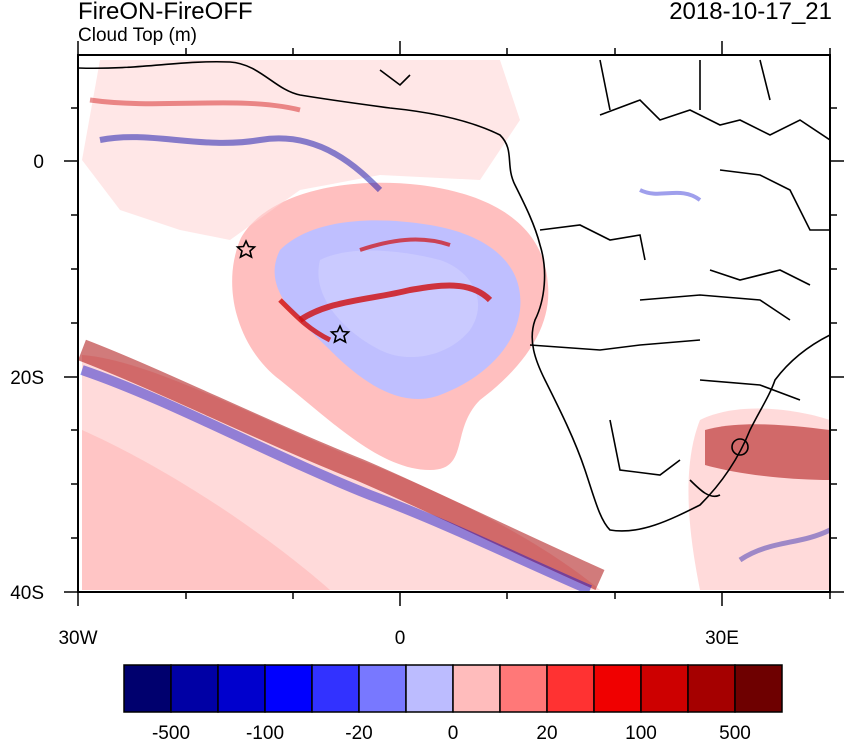 This screenshot has width=850, height=747. I want to click on colorbar-label: 100, so click(641, 733).